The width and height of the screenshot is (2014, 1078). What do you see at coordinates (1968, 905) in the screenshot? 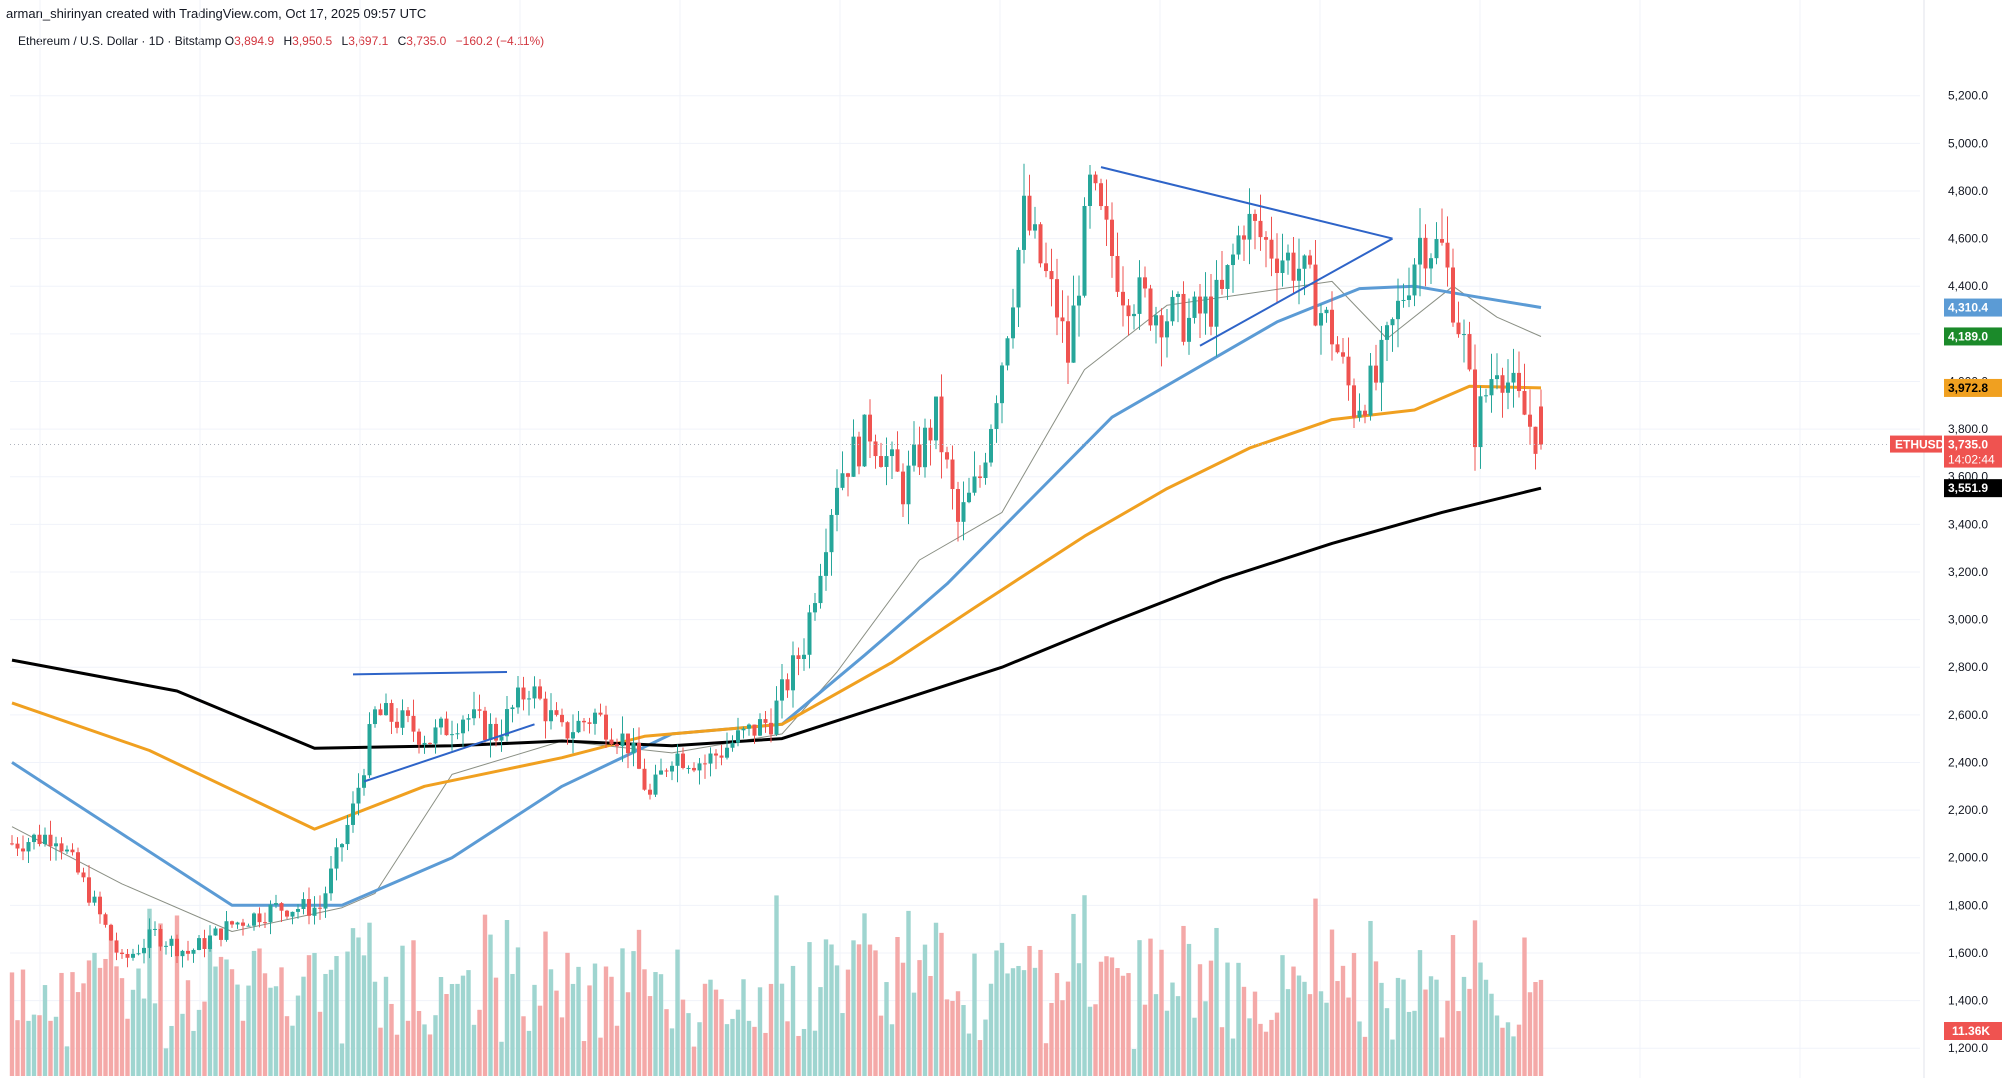
I see `y-tick-label: 1,800.0` at bounding box center [1968, 905].